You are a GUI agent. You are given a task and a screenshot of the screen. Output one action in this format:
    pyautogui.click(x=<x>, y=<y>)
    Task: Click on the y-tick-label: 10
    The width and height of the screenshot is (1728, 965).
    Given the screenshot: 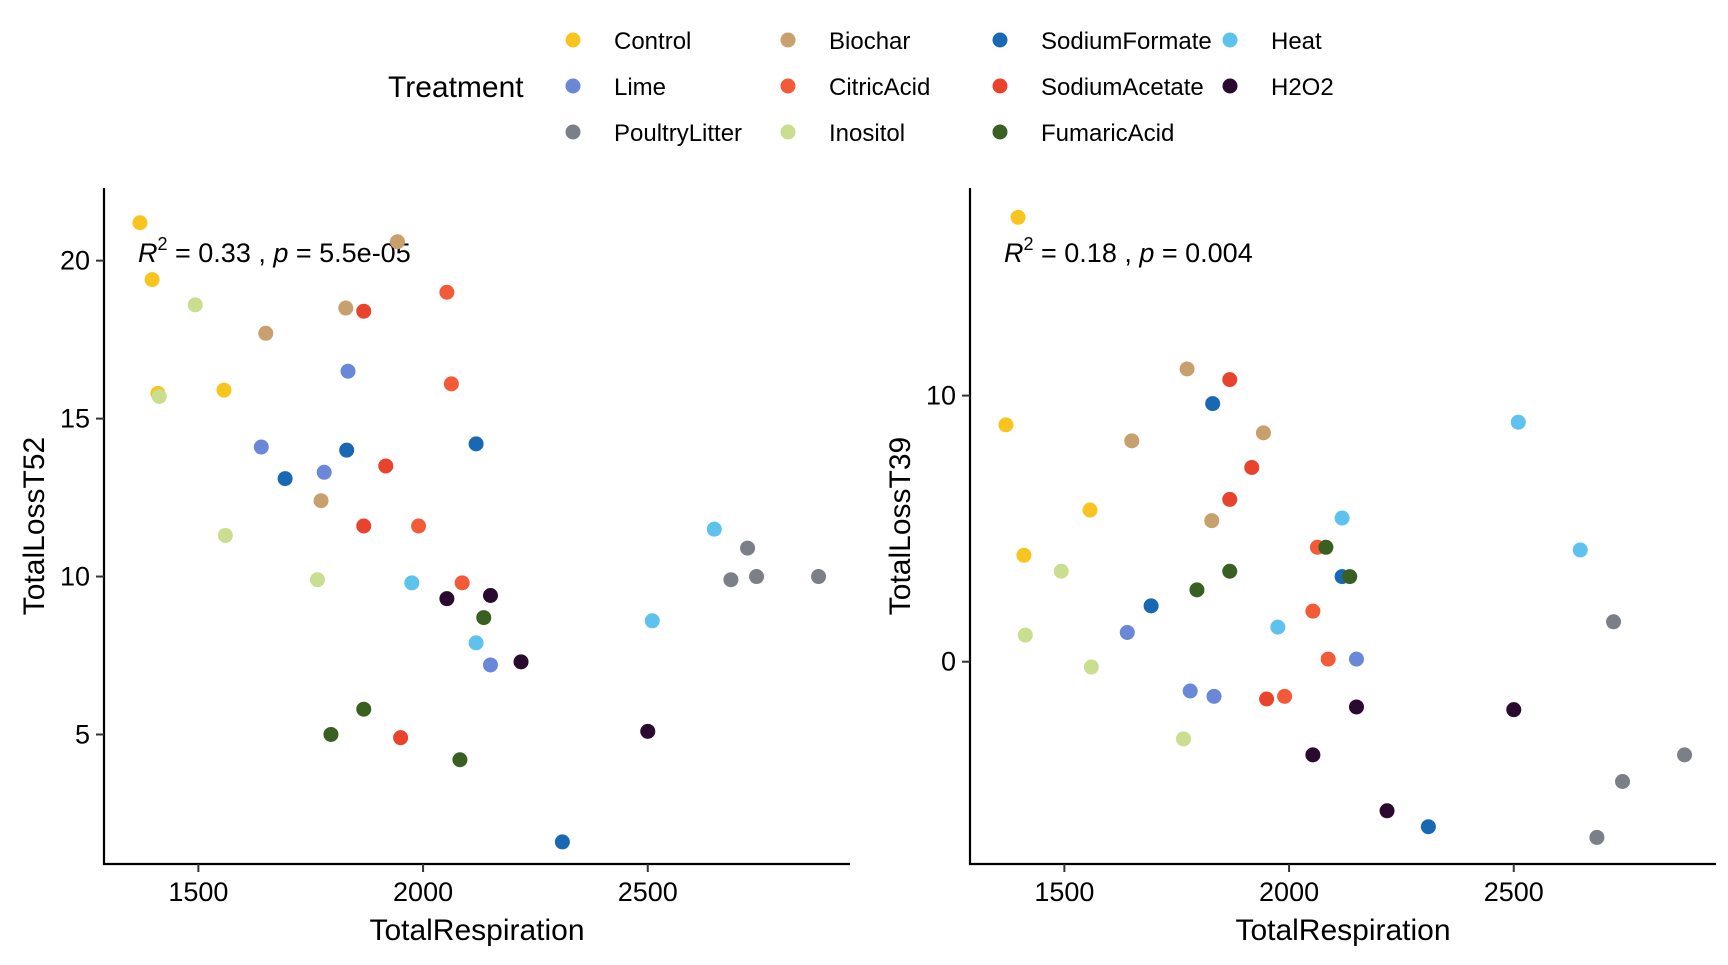 What is the action you would take?
    pyautogui.click(x=75, y=577)
    